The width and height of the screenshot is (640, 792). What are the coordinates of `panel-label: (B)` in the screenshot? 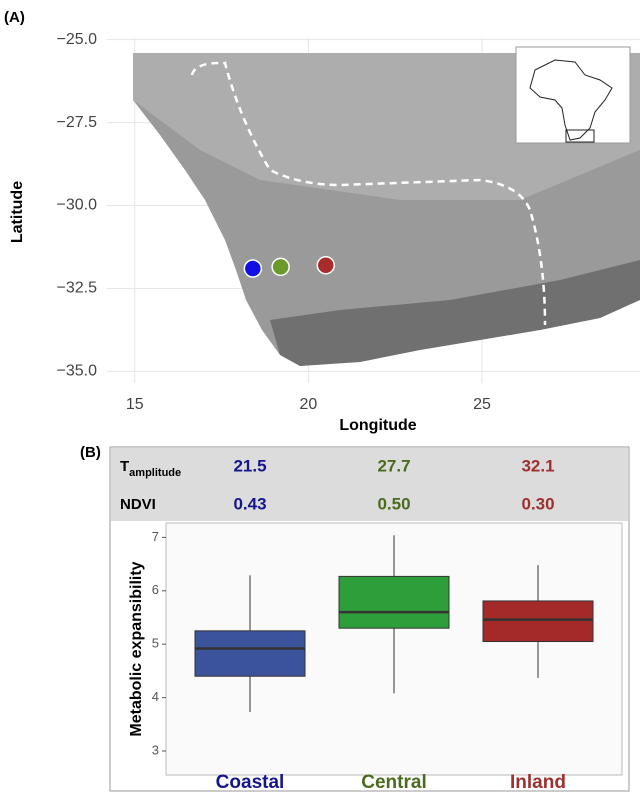 It's located at (90, 452).